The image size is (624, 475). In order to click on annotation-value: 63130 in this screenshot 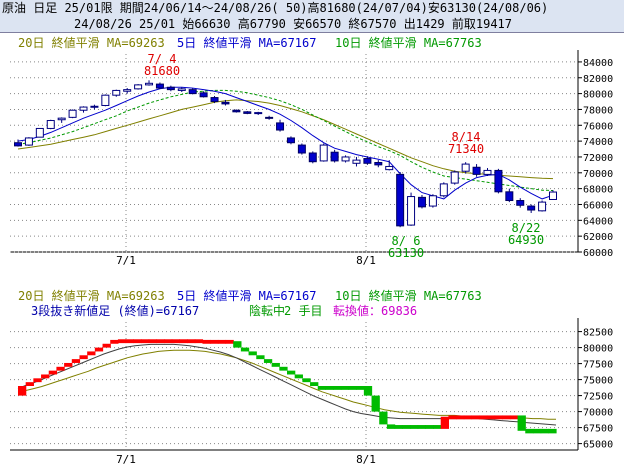, I will do `click(406, 253)`.